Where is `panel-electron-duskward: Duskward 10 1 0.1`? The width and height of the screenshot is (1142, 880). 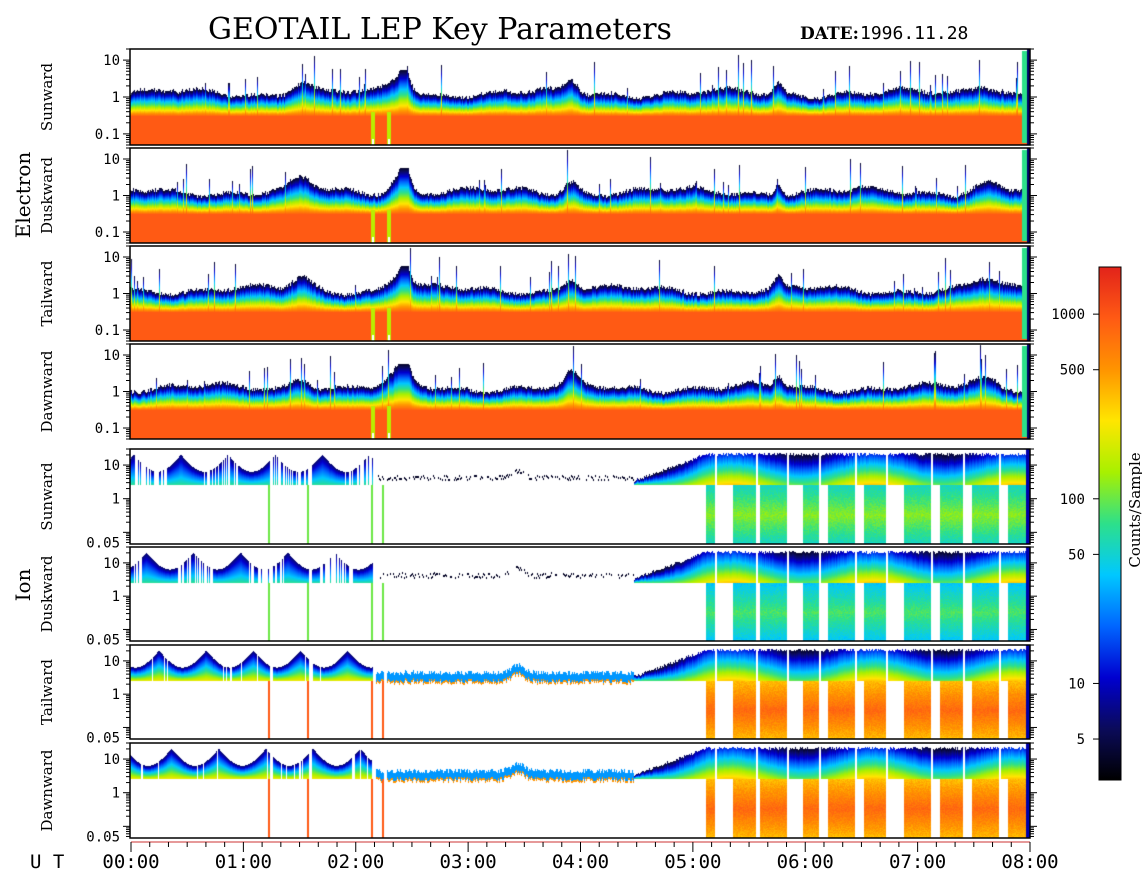
panel-electron-duskward: Duskward 10 1 0.1 is located at coordinates (537, 195).